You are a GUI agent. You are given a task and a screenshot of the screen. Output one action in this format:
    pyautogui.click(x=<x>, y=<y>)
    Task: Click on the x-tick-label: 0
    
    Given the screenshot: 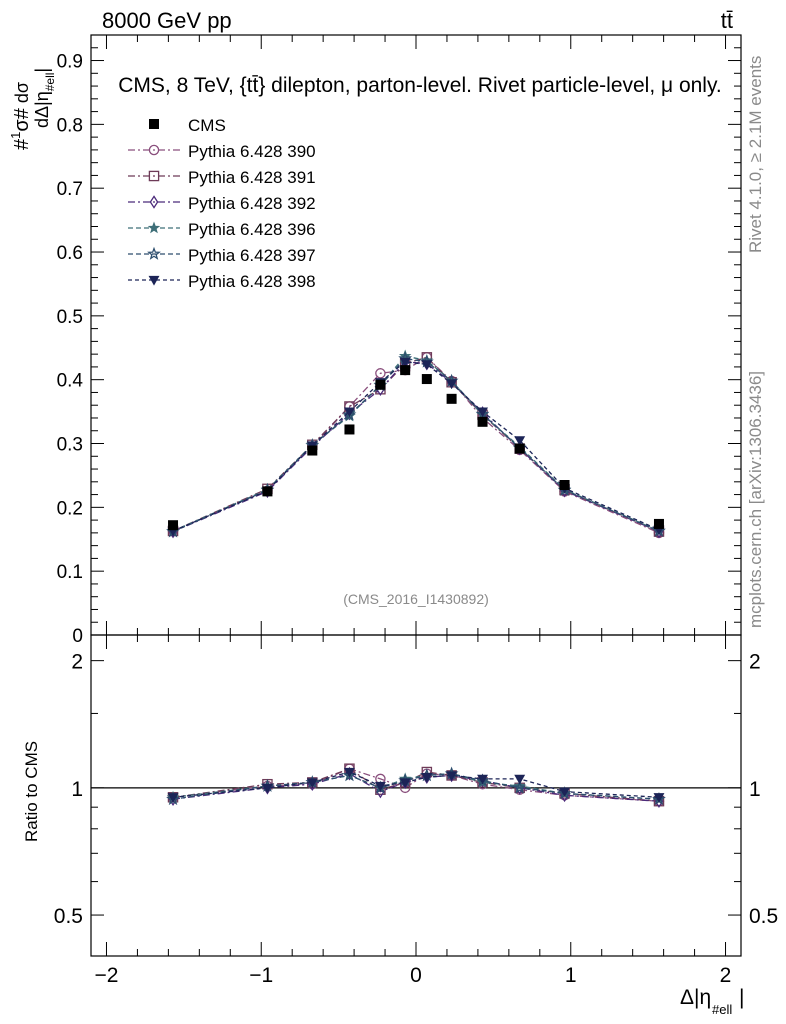 What is the action you would take?
    pyautogui.click(x=416, y=975)
    